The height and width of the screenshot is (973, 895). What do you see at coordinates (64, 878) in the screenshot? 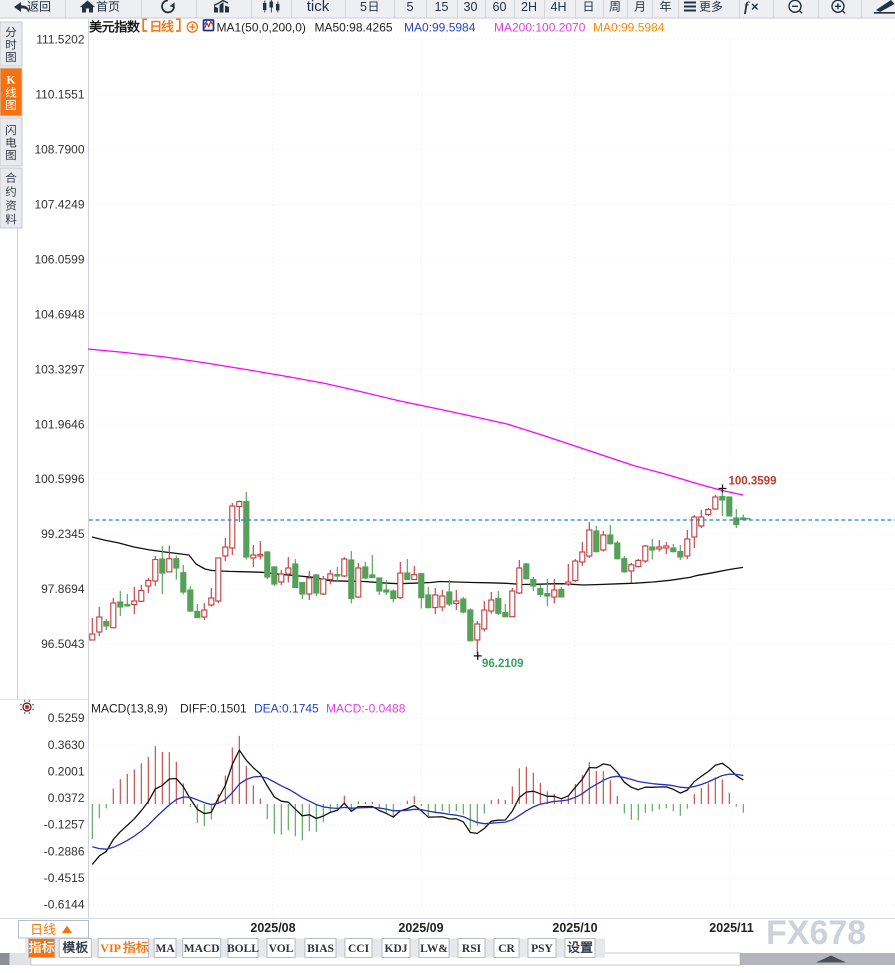
I see `svg-text: -0.4515` at bounding box center [64, 878].